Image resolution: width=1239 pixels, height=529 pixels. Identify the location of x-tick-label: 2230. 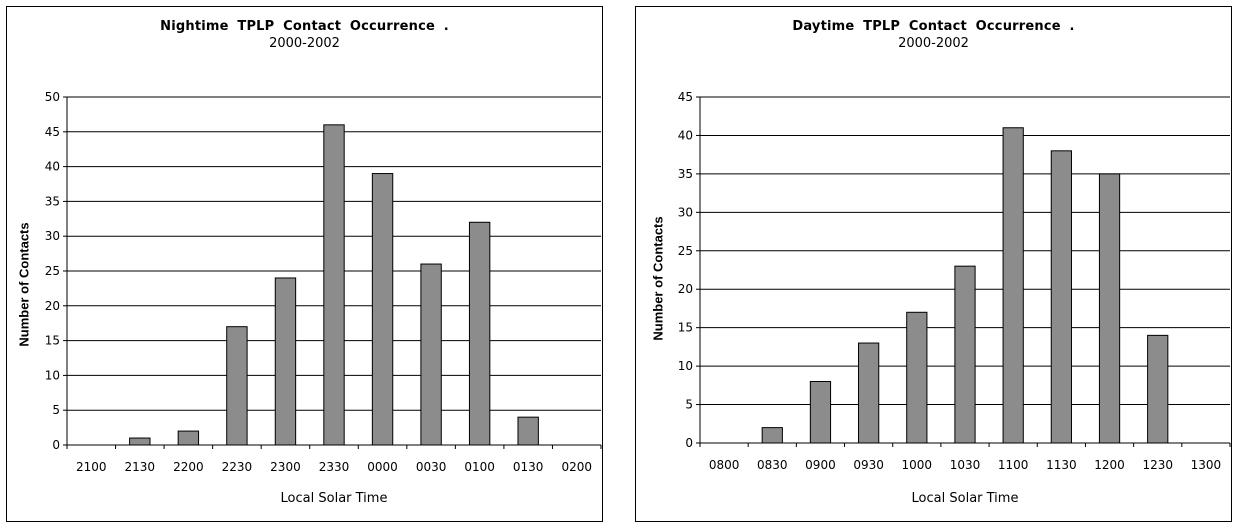
(237, 467).